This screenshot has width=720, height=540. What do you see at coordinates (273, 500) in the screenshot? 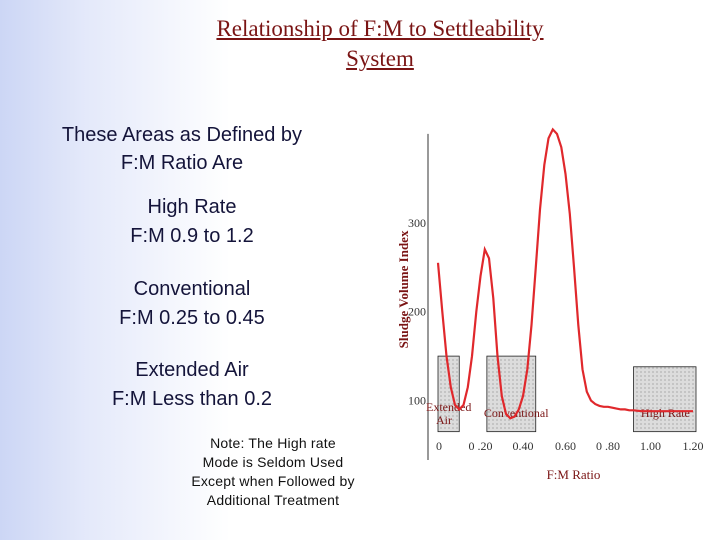
I see `note-line-4: Additional Treatment` at bounding box center [273, 500].